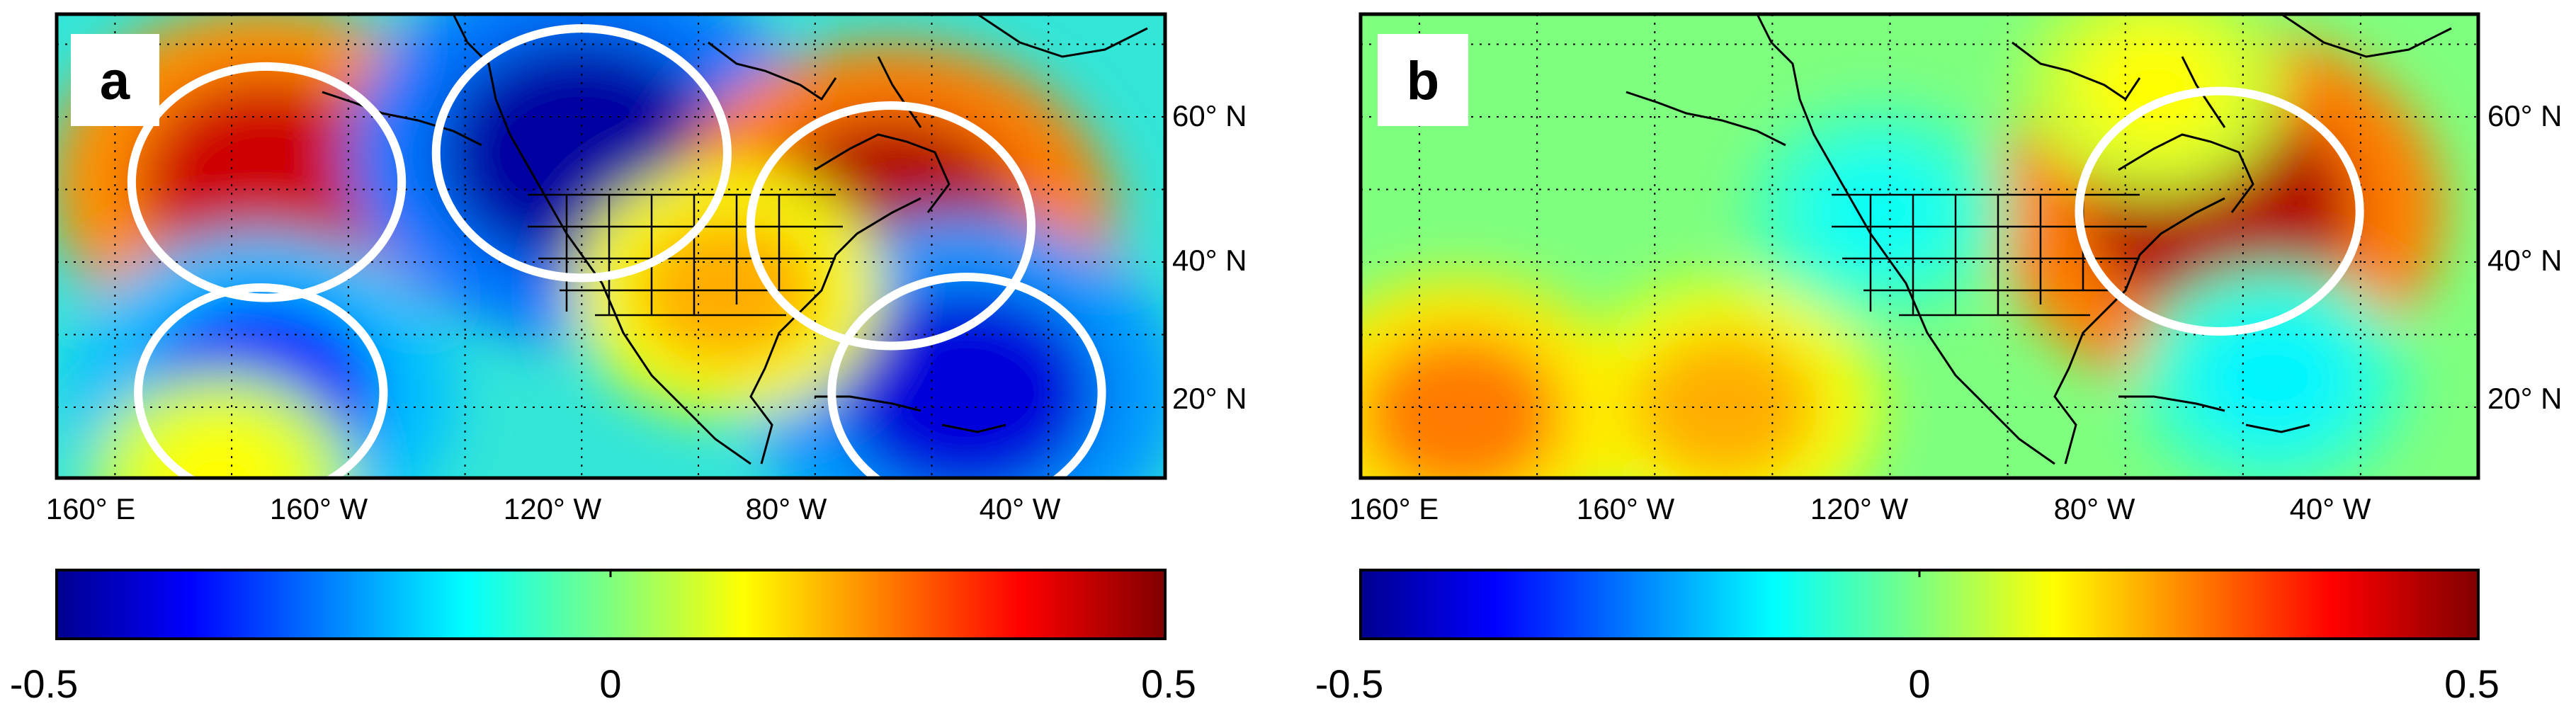 The height and width of the screenshot is (711, 2576). I want to click on colorbar-a-mid: 0, so click(610, 683).